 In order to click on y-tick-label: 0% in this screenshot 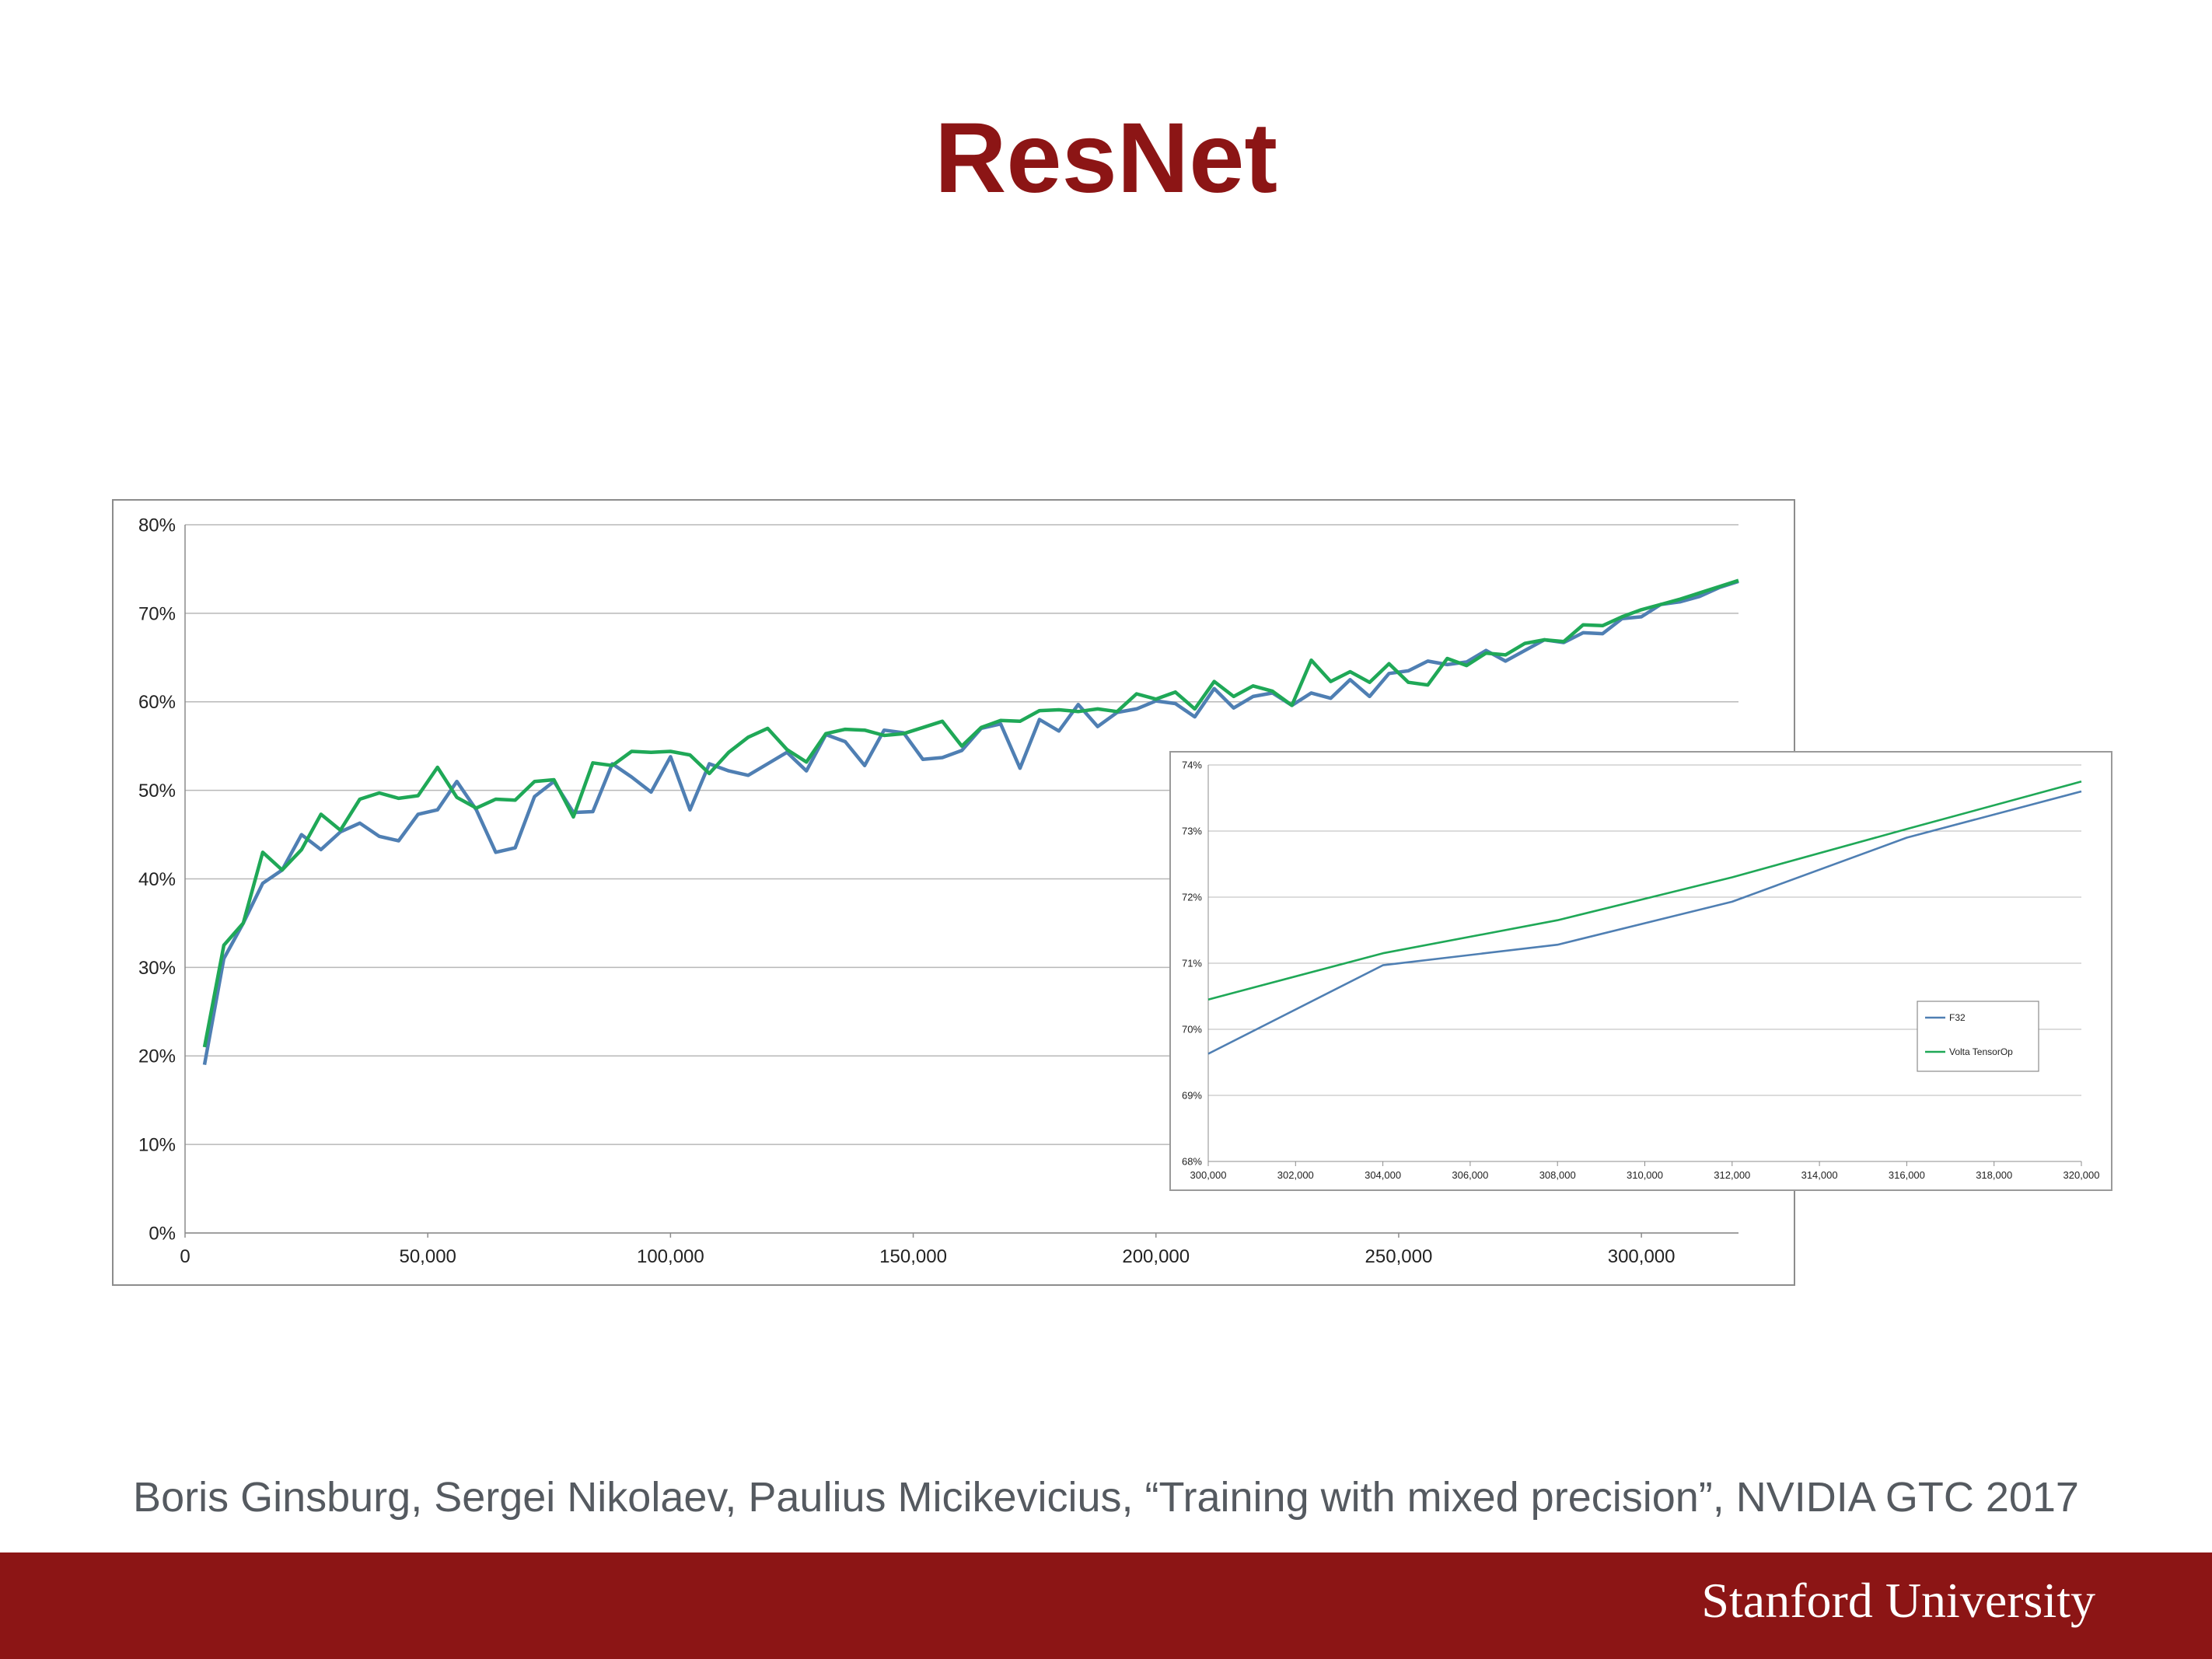, I will do `click(162, 1233)`.